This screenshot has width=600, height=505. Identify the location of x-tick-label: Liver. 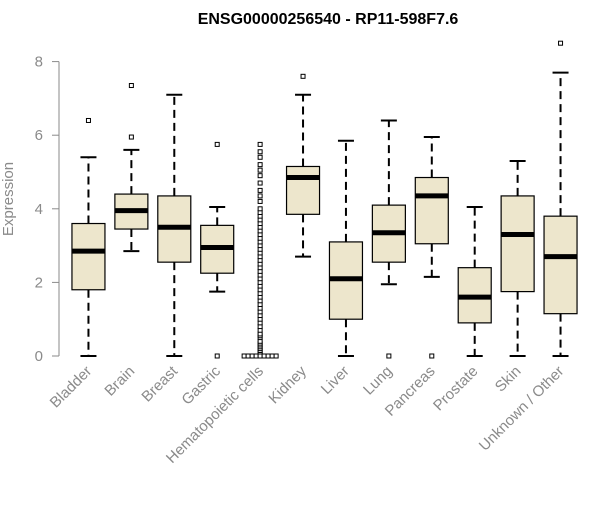
(335, 380).